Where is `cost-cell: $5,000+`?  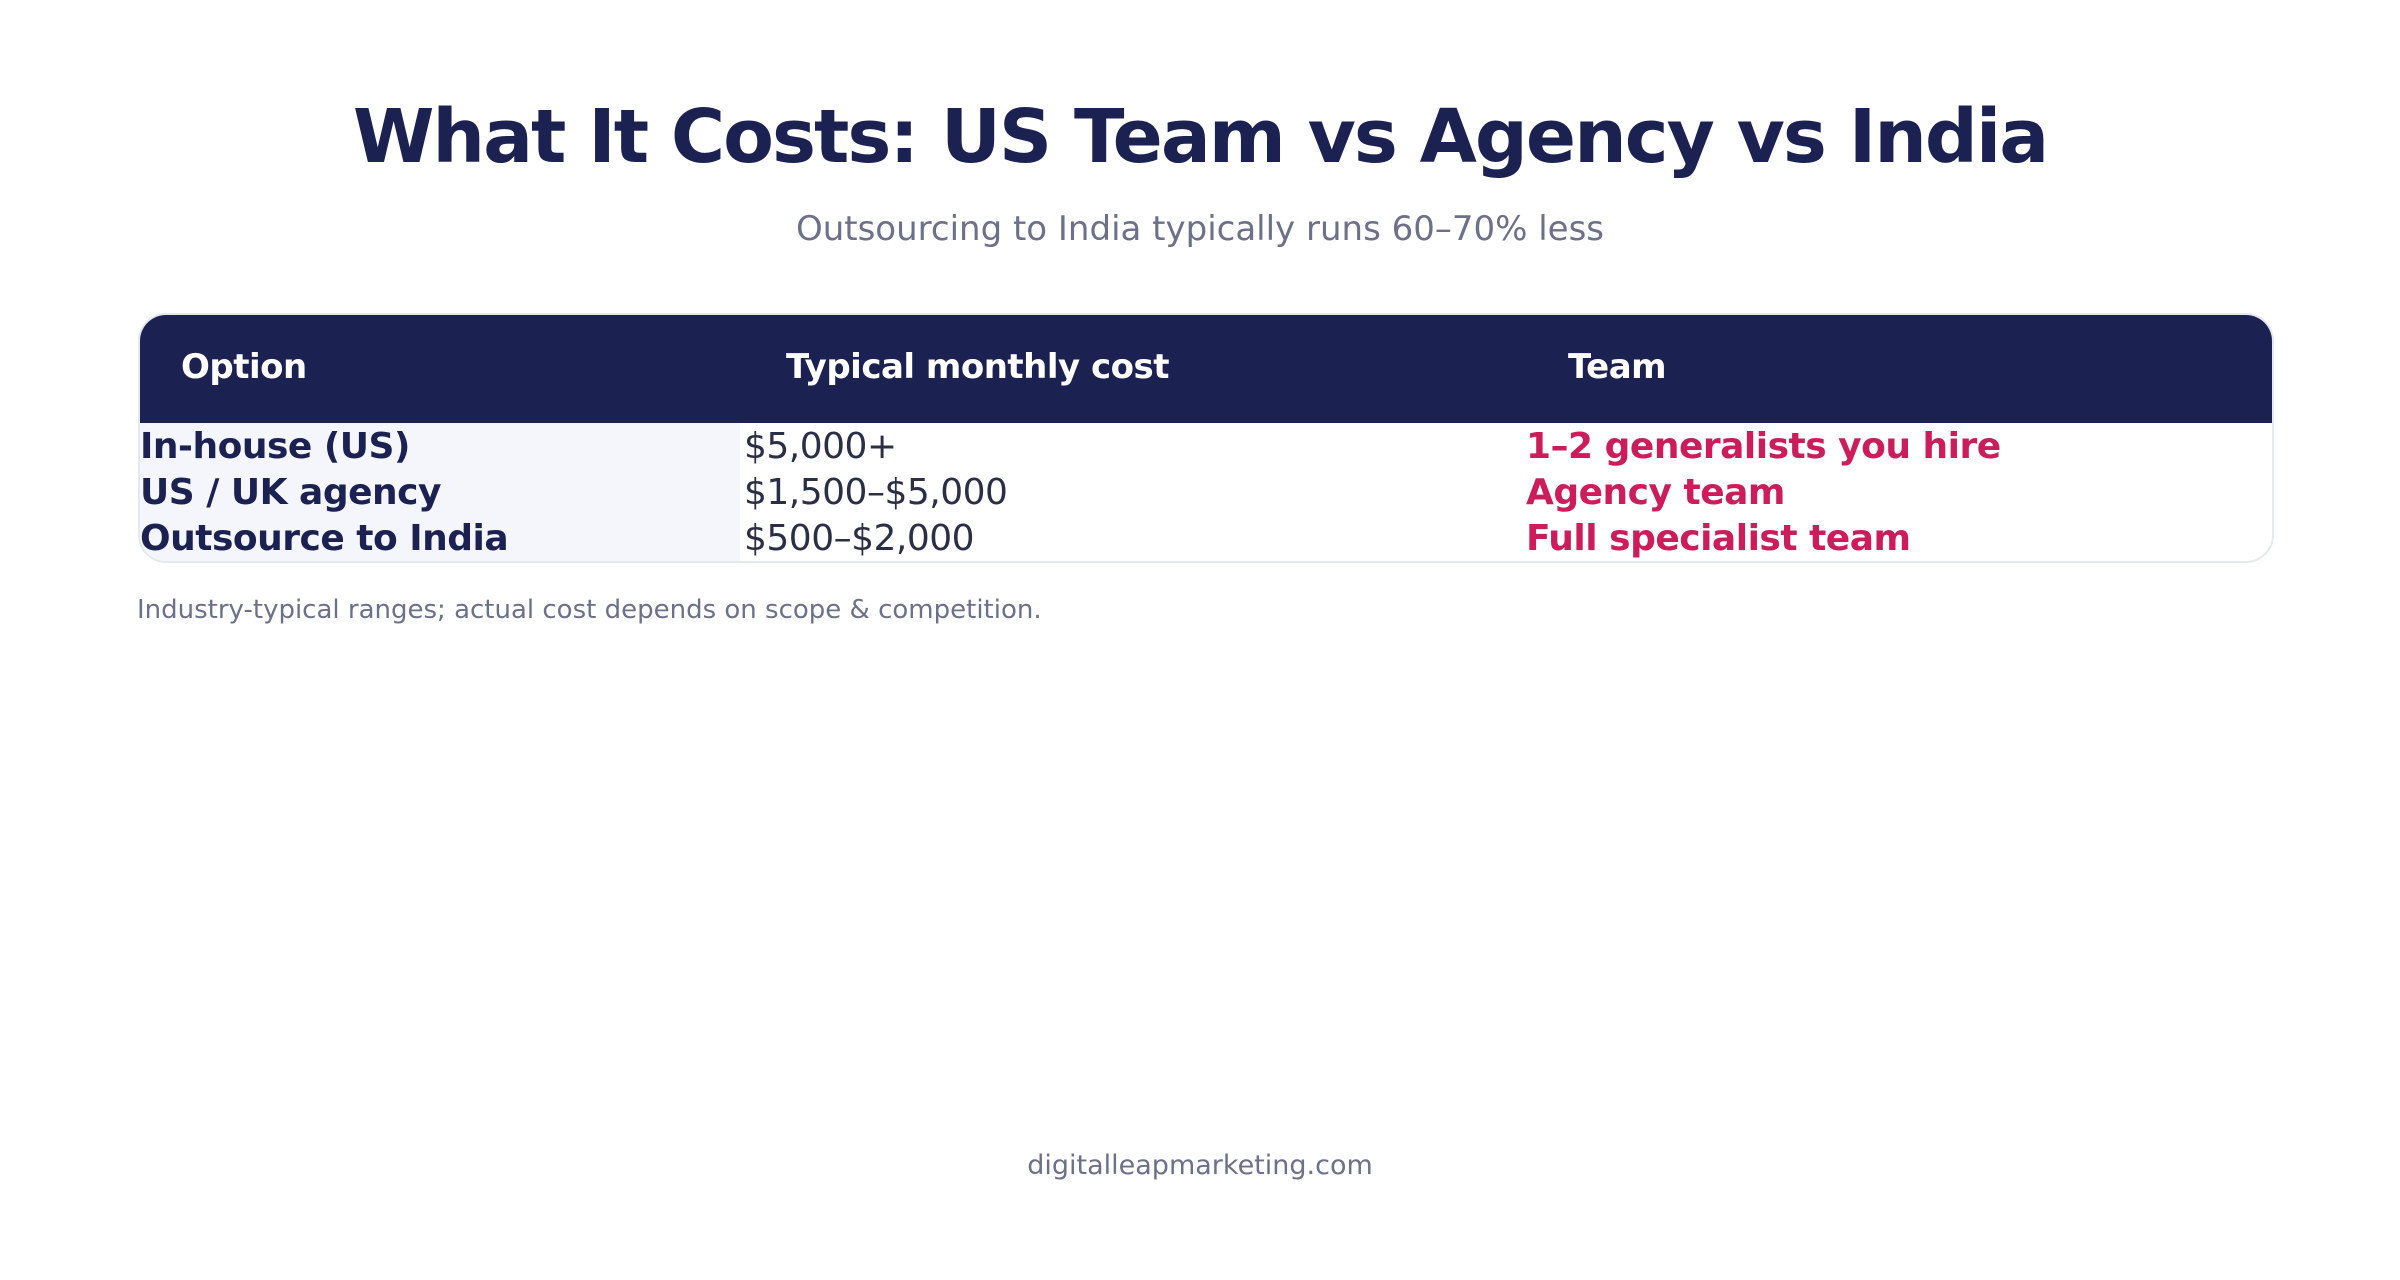
cost-cell: $5,000+ is located at coordinates (820, 446).